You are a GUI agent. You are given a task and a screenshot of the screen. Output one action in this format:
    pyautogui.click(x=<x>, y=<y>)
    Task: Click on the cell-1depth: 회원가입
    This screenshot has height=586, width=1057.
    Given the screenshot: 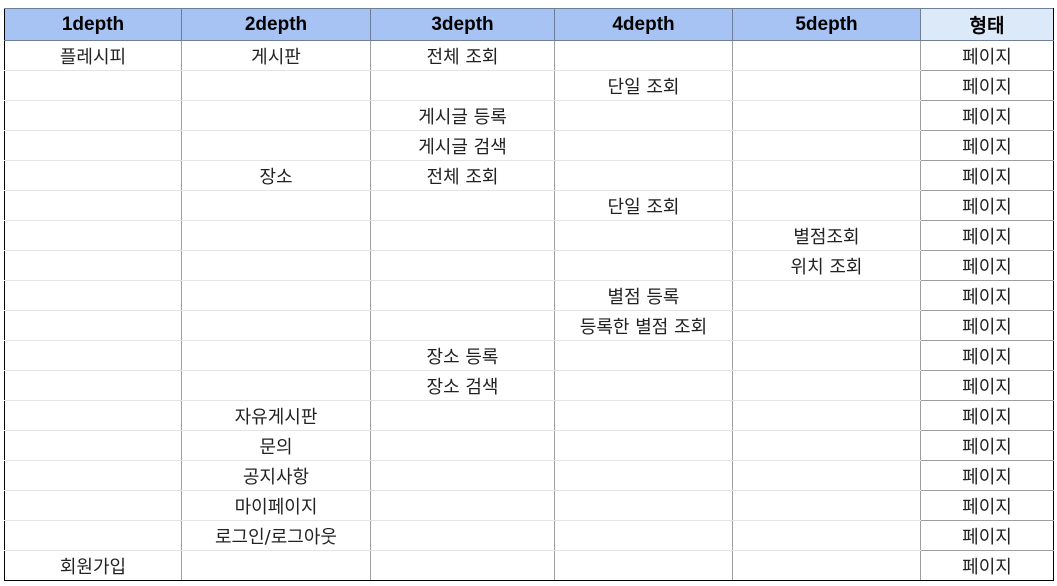 What is the action you would take?
    pyautogui.click(x=93, y=565)
    